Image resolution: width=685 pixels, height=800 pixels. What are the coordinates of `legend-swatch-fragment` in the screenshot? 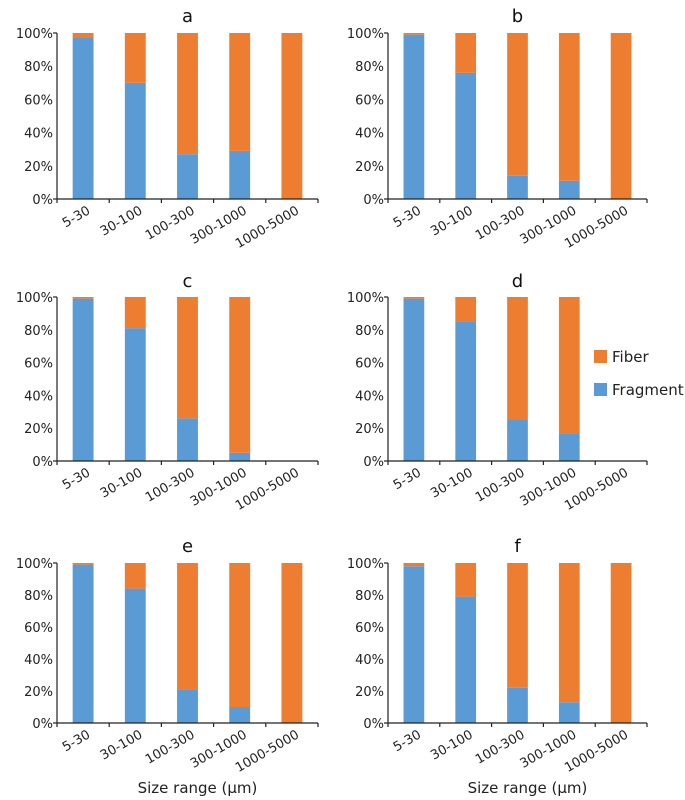 It's located at (600, 389).